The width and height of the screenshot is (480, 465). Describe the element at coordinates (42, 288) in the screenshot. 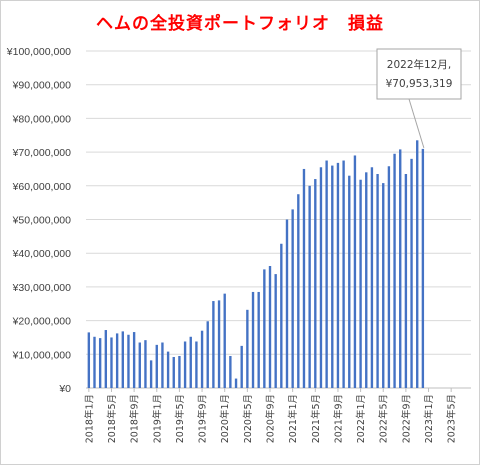

I see `y-tick-label: ¥30,000,000` at that location.